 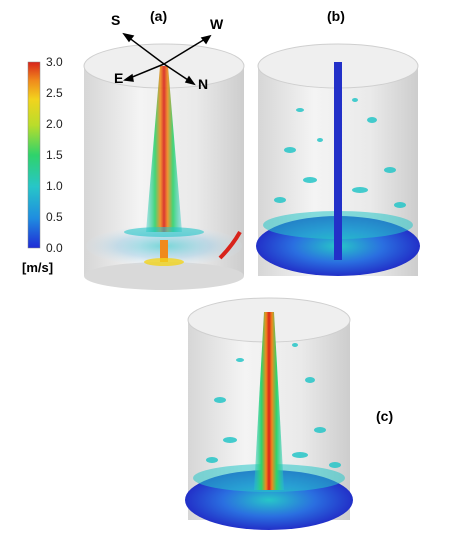 What do you see at coordinates (54, 155) in the screenshot?
I see `colorbar-tick: 1.5` at bounding box center [54, 155].